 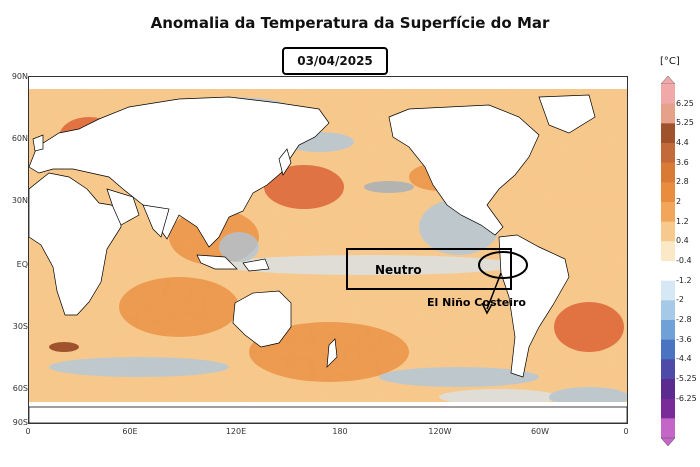 I want to click on colorbar-unit: [°C], so click(x=670, y=61).